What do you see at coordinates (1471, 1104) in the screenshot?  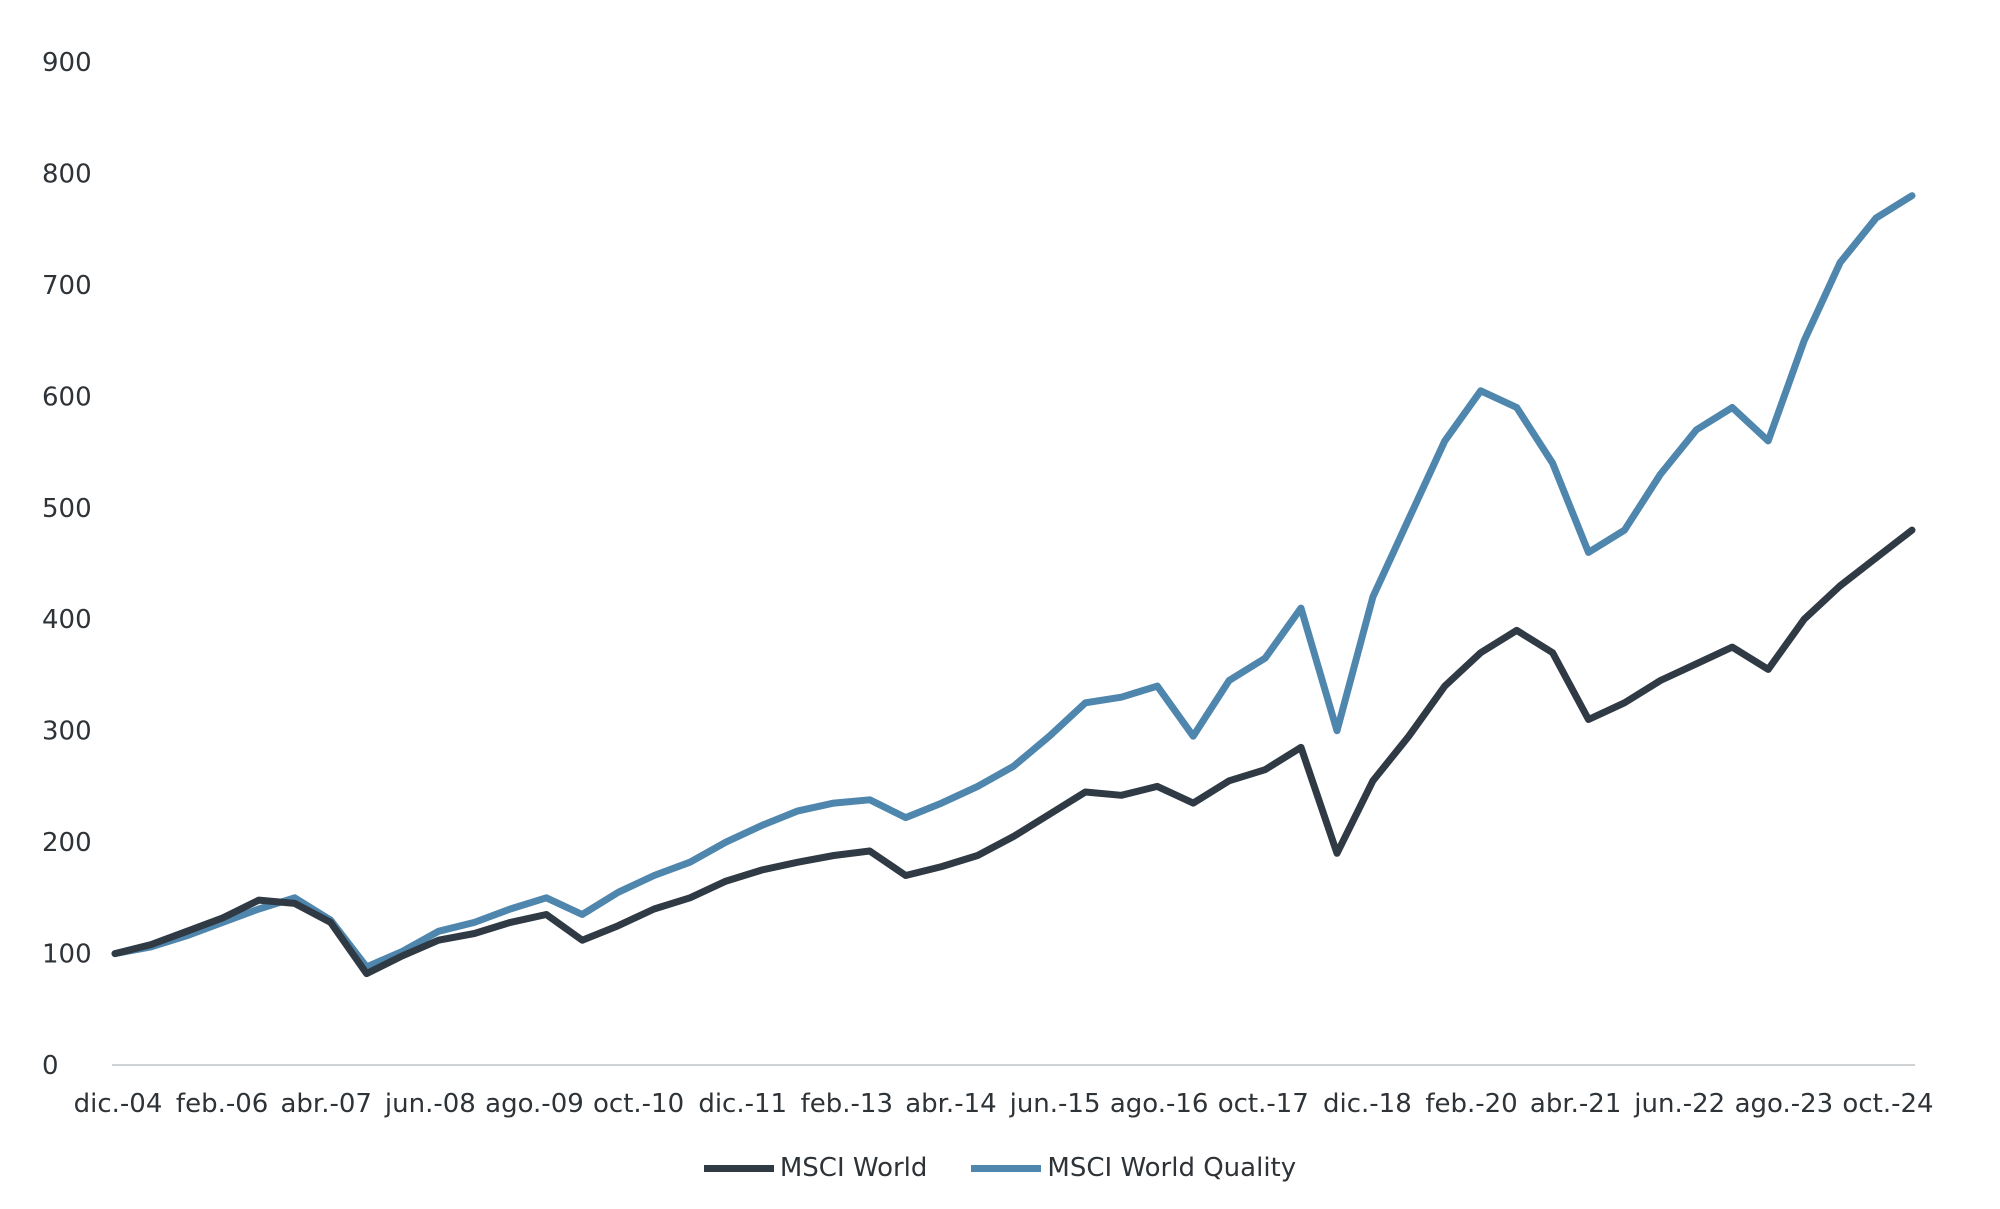 I see `x-tick-label: feb.-20` at bounding box center [1471, 1104].